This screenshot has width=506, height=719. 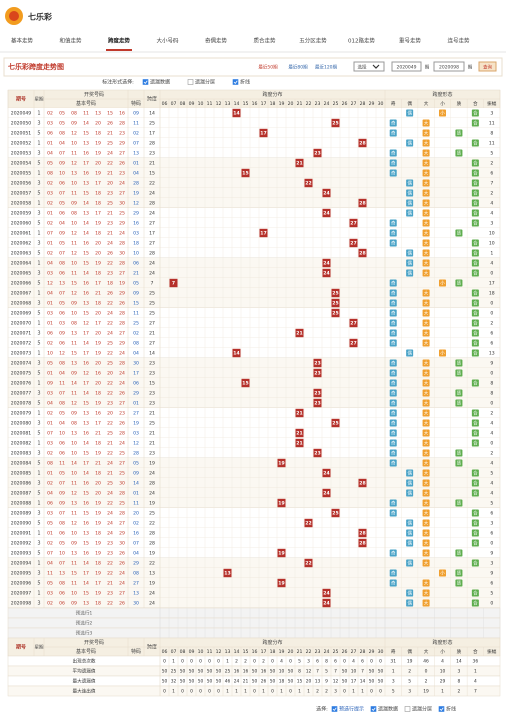 What do you see at coordinates (122, 304) in the screenshot?
I see `draw-number: 26` at bounding box center [122, 304].